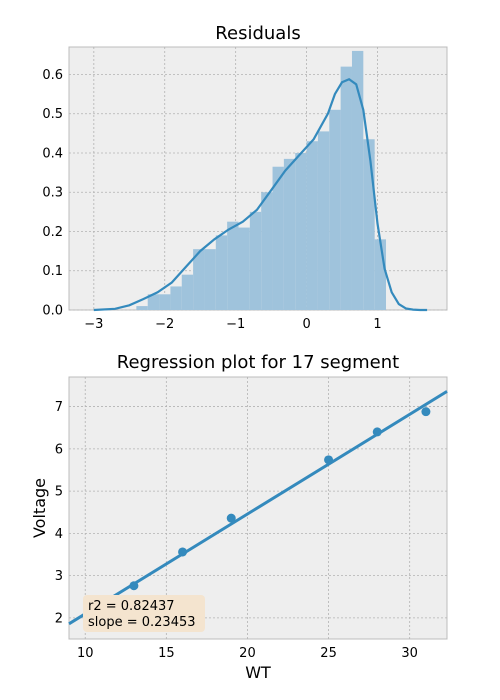  I want to click on regression-x-axis-label: WT, so click(258, 672).